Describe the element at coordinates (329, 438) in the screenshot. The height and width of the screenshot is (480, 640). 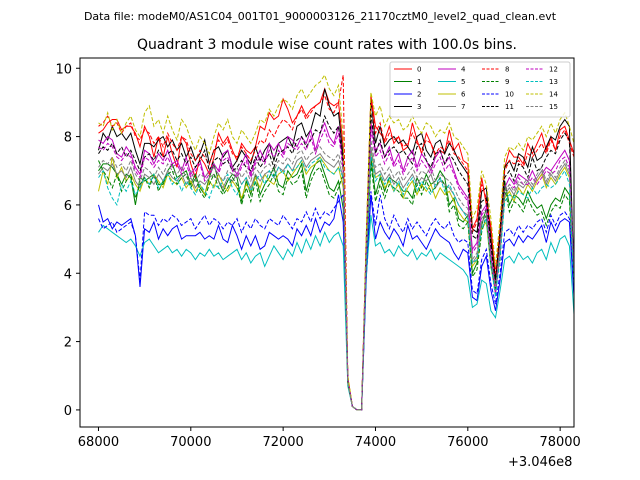
I see `x-axis: 68000 70000 72000 74000 76000 78000` at that location.